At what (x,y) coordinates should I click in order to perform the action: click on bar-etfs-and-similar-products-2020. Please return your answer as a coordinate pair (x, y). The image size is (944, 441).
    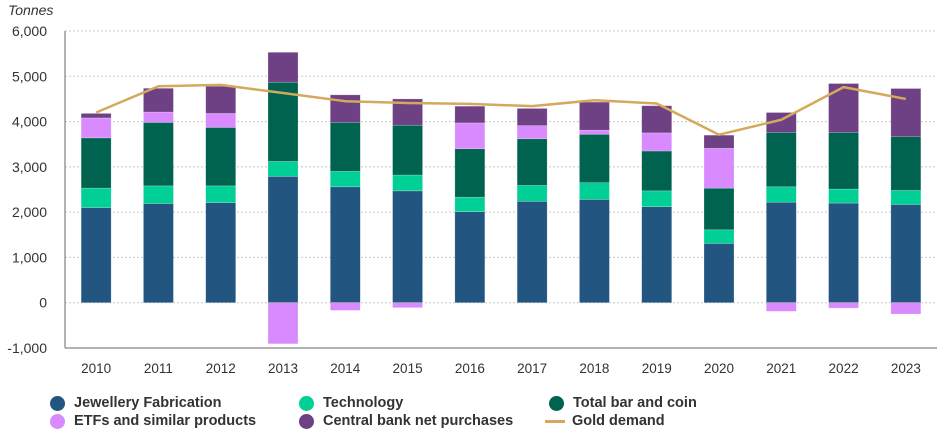
    Looking at the image, I should click on (719, 168).